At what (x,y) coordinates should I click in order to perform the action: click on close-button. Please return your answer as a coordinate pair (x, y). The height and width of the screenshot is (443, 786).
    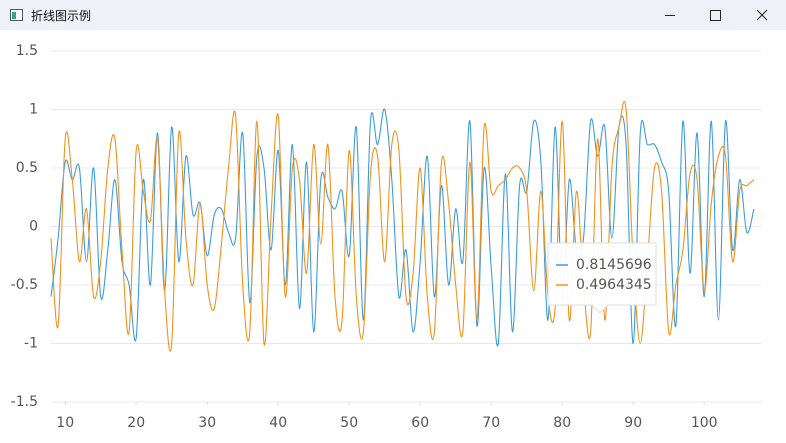
    Looking at the image, I should click on (762, 15).